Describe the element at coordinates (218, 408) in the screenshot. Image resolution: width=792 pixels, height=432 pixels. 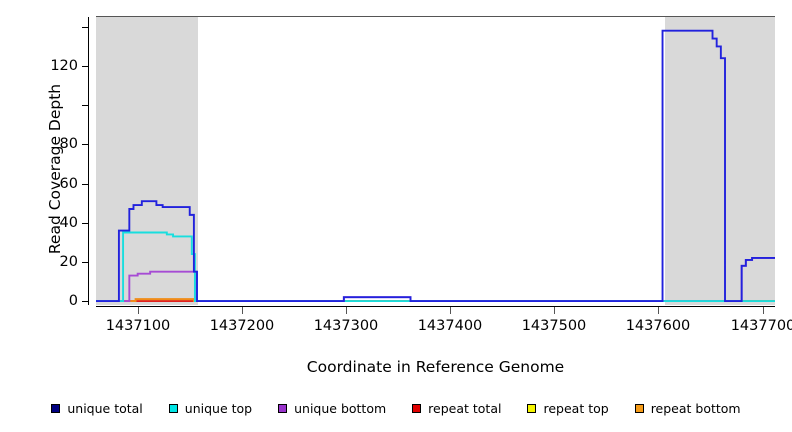
I see `legend-label: unique top` at that location.